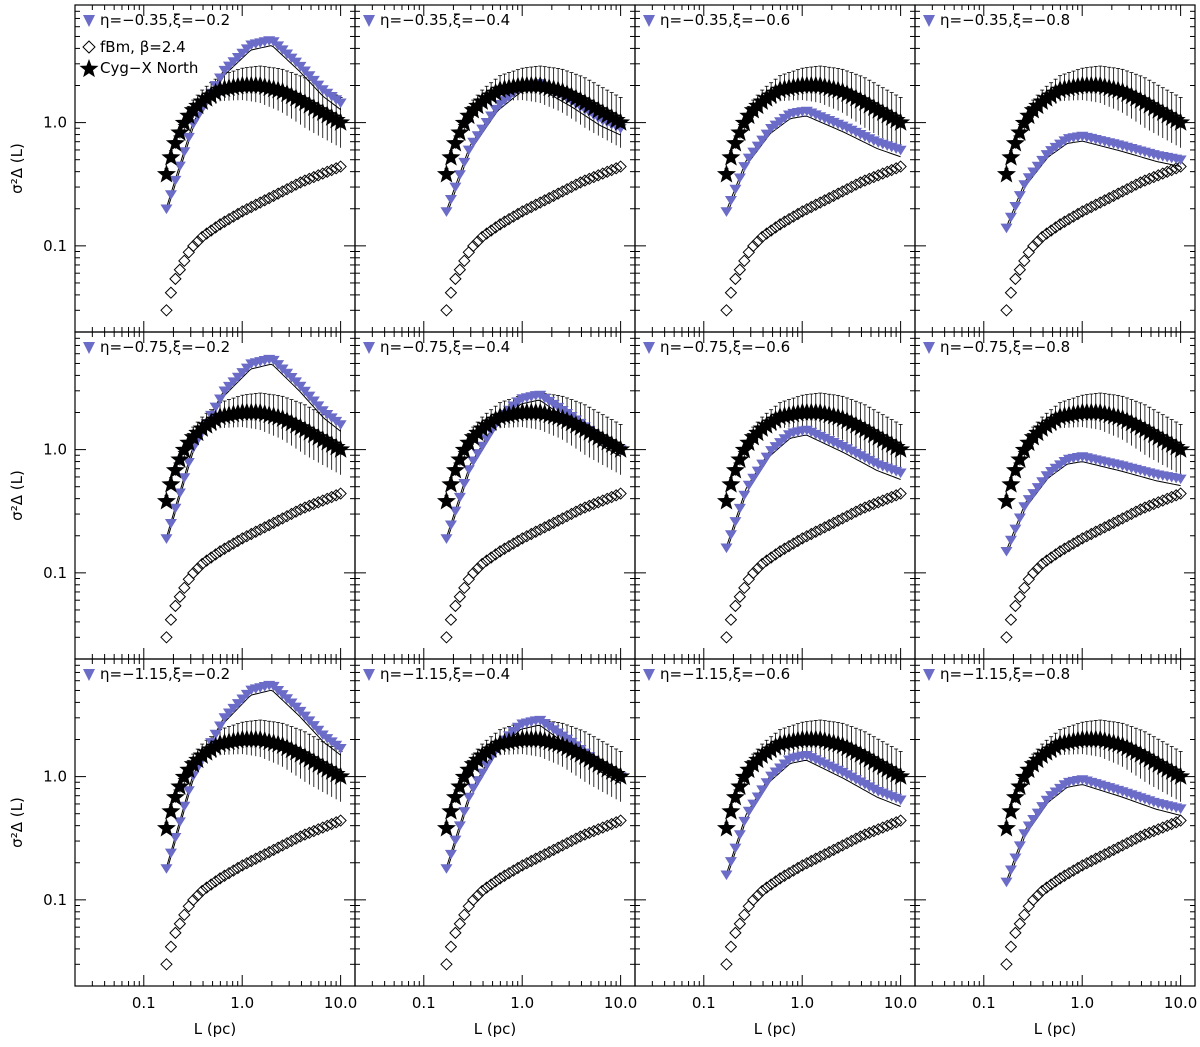 The width and height of the screenshot is (1200, 1047). Describe the element at coordinates (813, 819) in the screenshot. I see `model-curve` at that location.